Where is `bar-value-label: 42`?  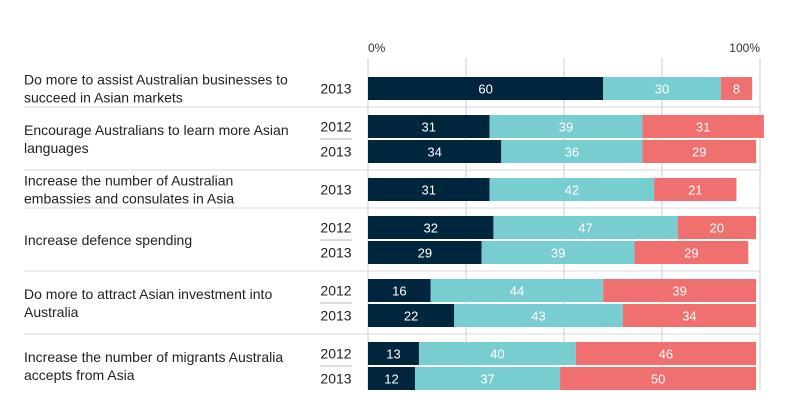
bar-value-label: 42 is located at coordinates (572, 190).